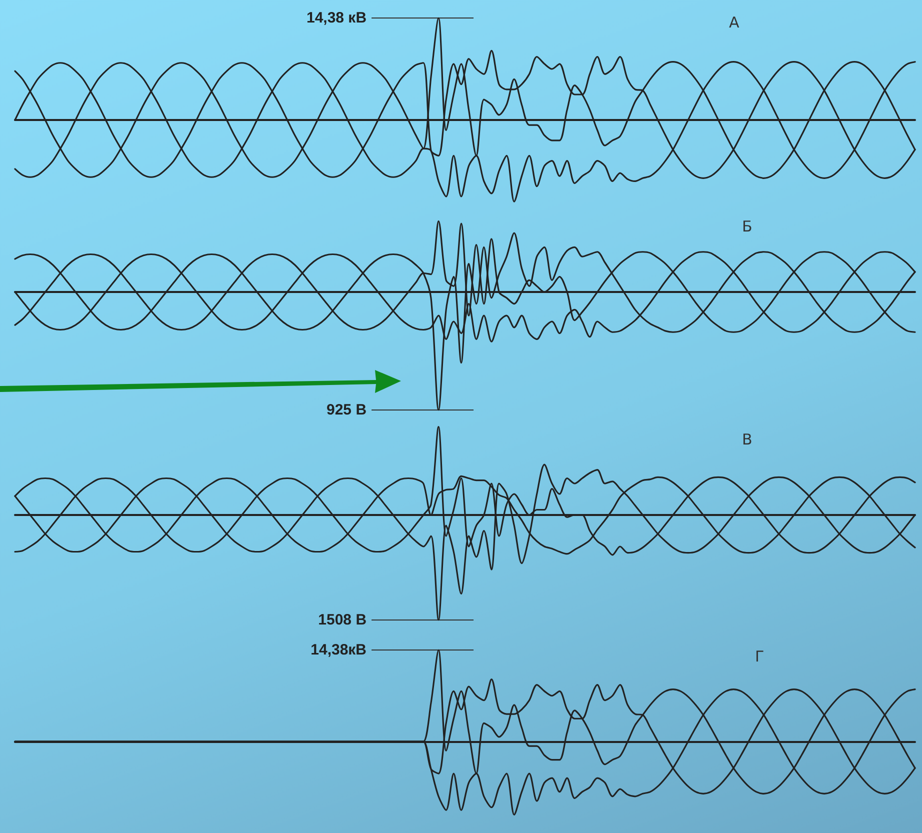 This screenshot has width=922, height=833. I want to click on annotation: 925 В, so click(346, 410).